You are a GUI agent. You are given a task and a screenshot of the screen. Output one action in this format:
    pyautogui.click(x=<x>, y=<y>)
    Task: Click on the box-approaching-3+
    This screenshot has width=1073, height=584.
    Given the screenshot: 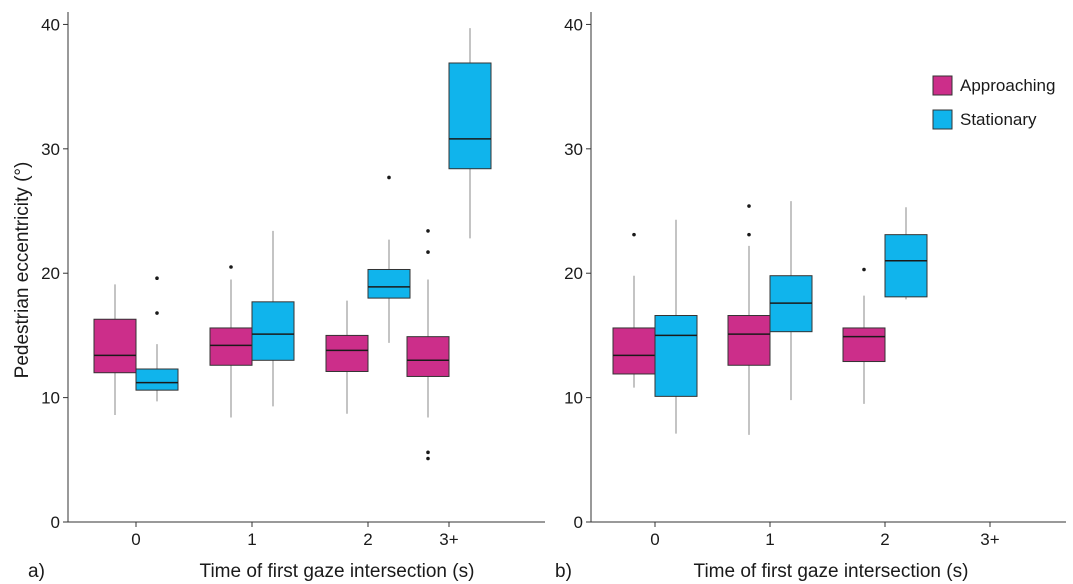 What is the action you would take?
    pyautogui.click(x=428, y=345)
    